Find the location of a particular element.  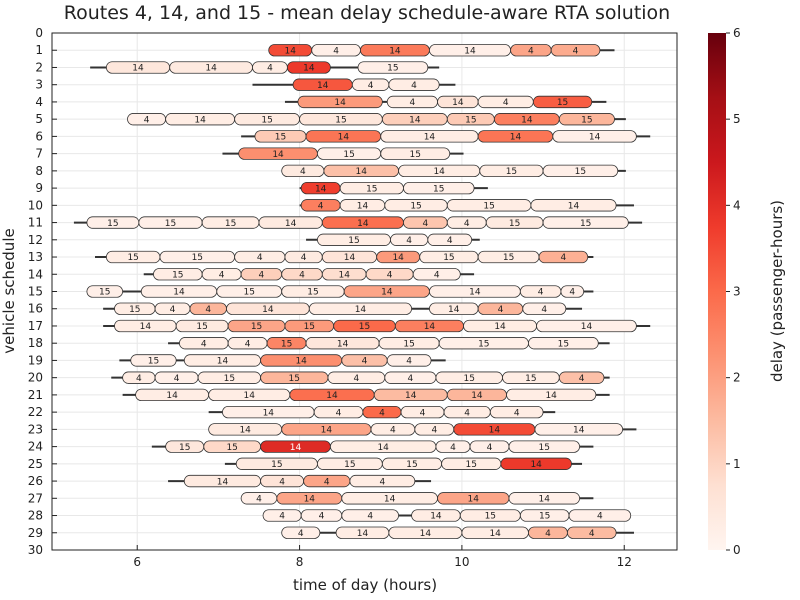

vehicle-row: 4 4 15 15 4 4 15 15 4 is located at coordinates (360, 377).